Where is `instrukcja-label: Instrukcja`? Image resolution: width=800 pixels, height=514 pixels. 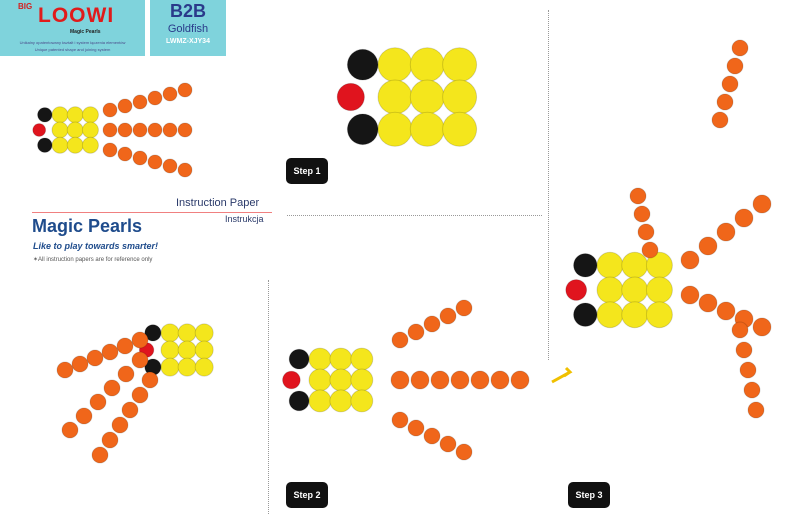
instrukcja-label: Instrukcja is located at coordinates (244, 219).